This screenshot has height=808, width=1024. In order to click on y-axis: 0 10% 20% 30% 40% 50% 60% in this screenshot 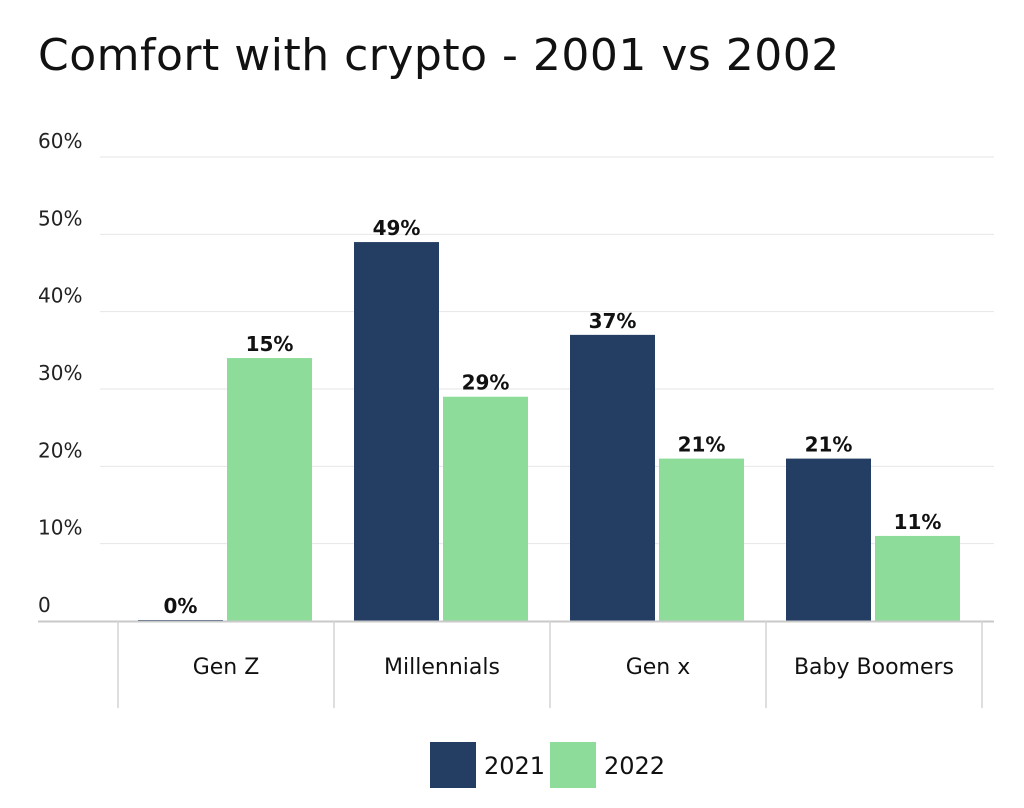, I will do `click(60, 373)`.